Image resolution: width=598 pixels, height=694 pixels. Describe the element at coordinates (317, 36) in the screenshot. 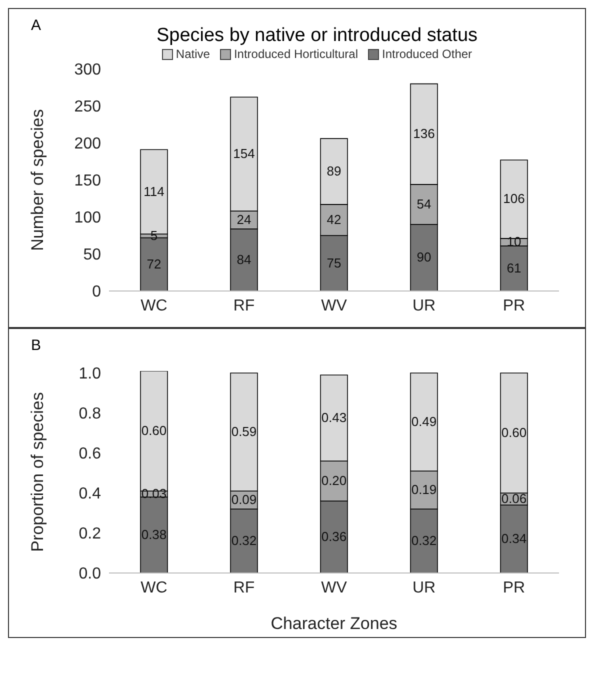

I see `chart-title: Species by native or introduced status` at that location.